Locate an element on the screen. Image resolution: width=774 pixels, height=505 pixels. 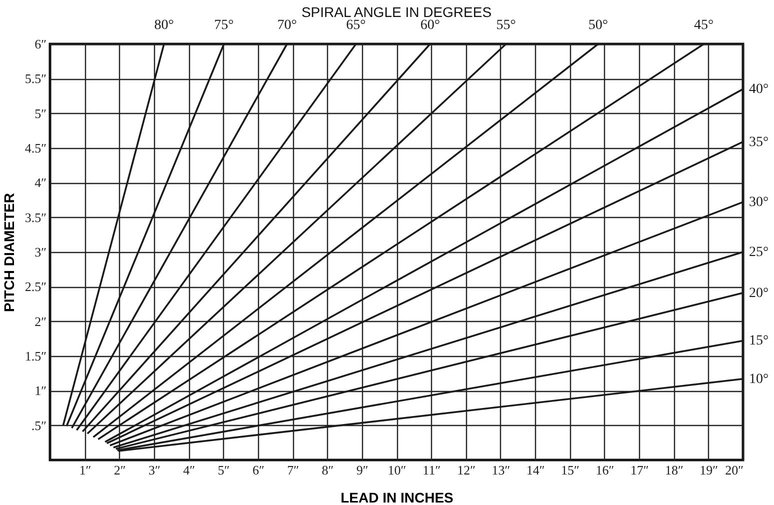
x-tick-label: 18″ is located at coordinates (674, 470).